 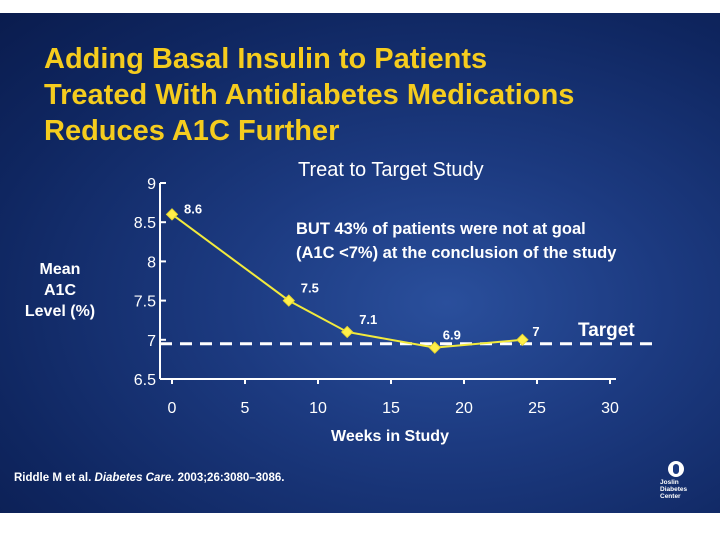 What do you see at coordinates (318, 408) in the screenshot?
I see `x-tick-label: 10` at bounding box center [318, 408].